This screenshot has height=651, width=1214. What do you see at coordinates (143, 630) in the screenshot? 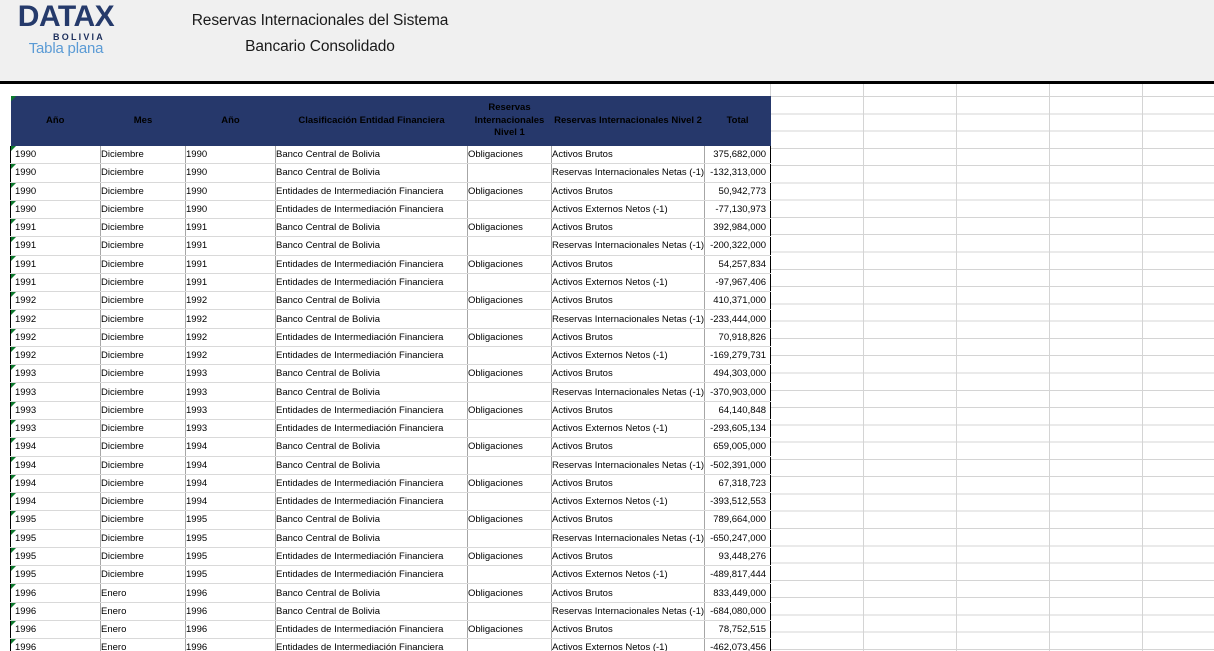
I see `cell-mes: Enero` at bounding box center [143, 630].